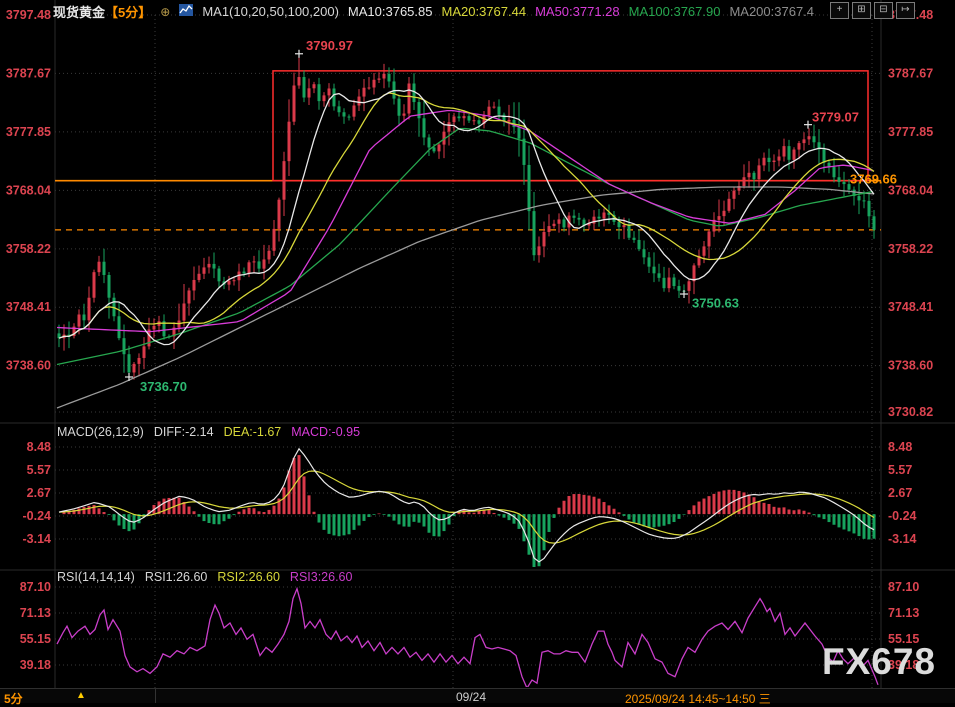  What do you see at coordinates (270, 11) in the screenshot?
I see `ma-settings-label: MA1(10,20,50,100,200)` at bounding box center [270, 11].